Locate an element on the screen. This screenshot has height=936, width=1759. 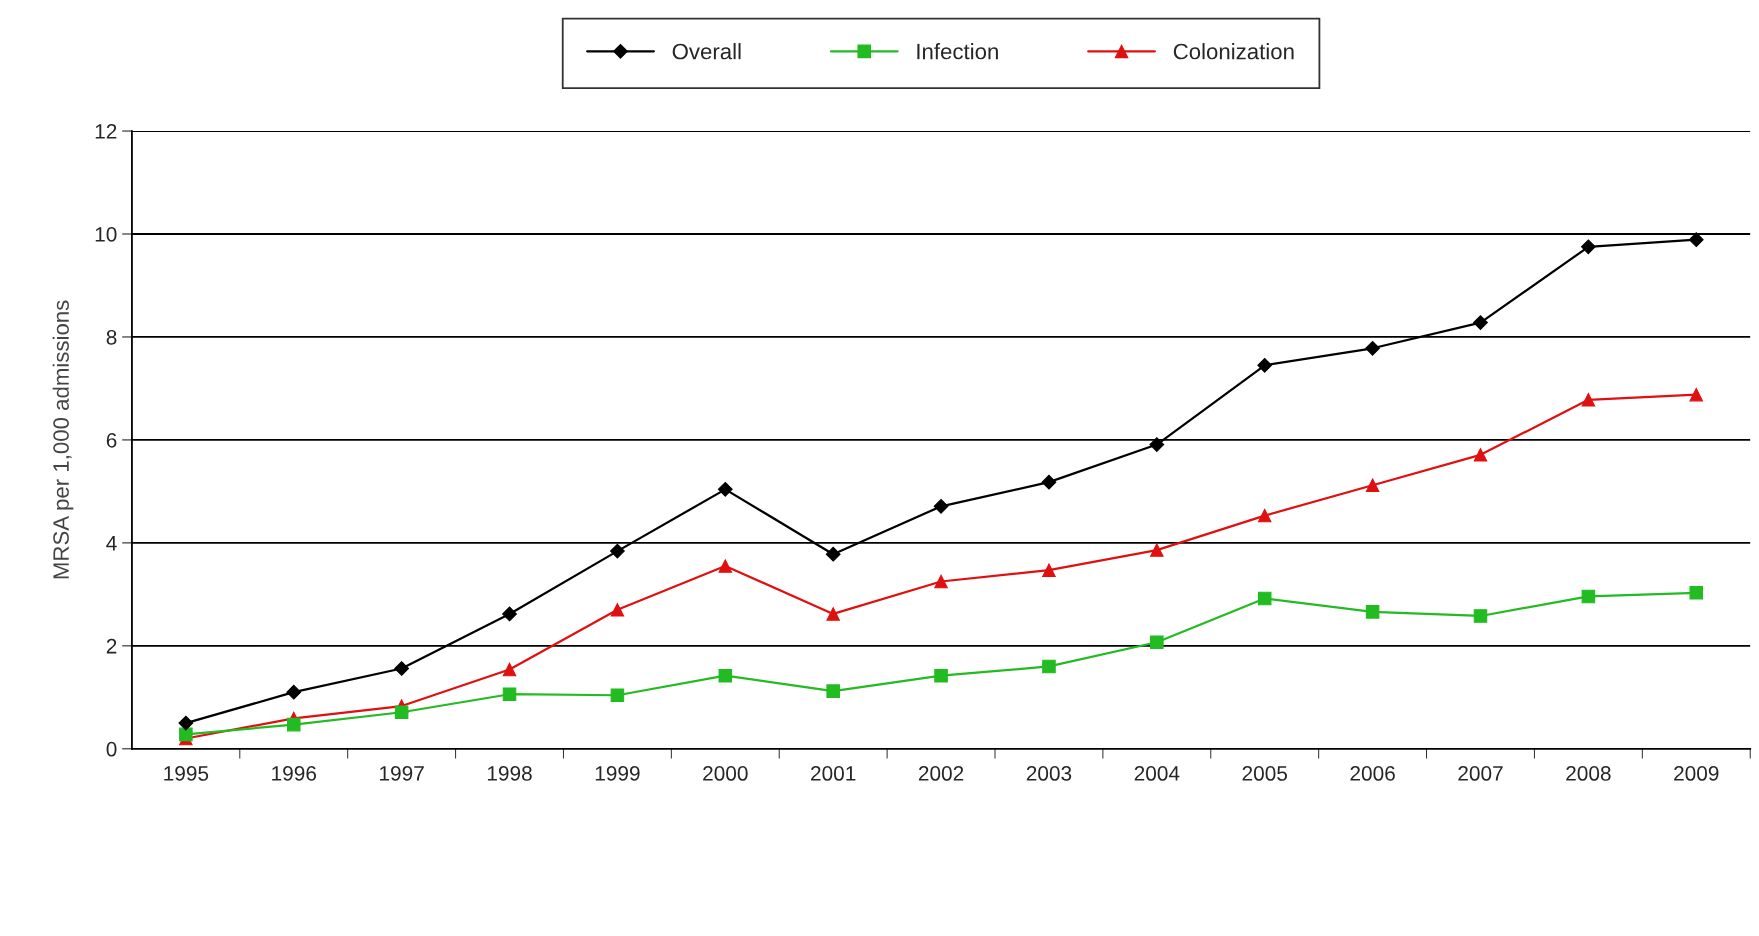
y-tick-label: 12 is located at coordinates (106, 131).